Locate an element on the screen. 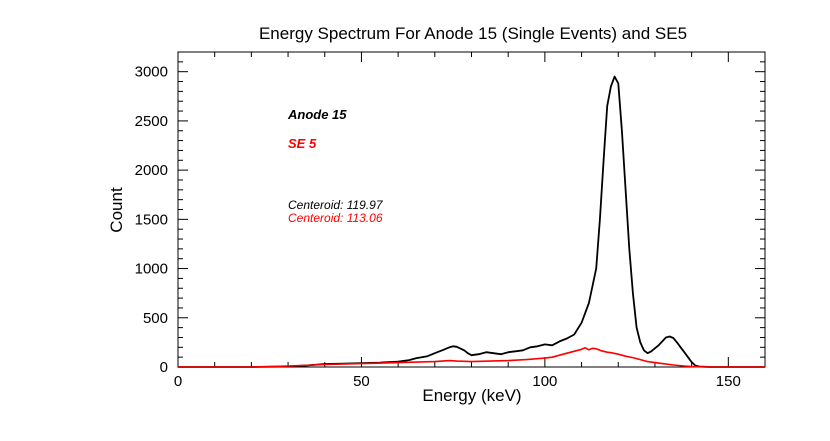  y-tick-label: 2000 is located at coordinates (151, 170).